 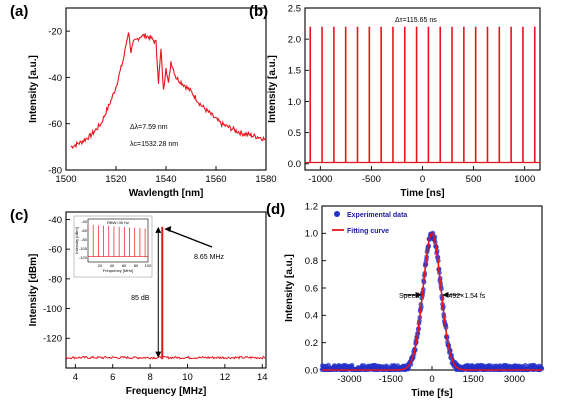 What do you see at coordinates (368, 231) in the screenshot?
I see `legend-label-fitting: Fitting curve` at bounding box center [368, 231].